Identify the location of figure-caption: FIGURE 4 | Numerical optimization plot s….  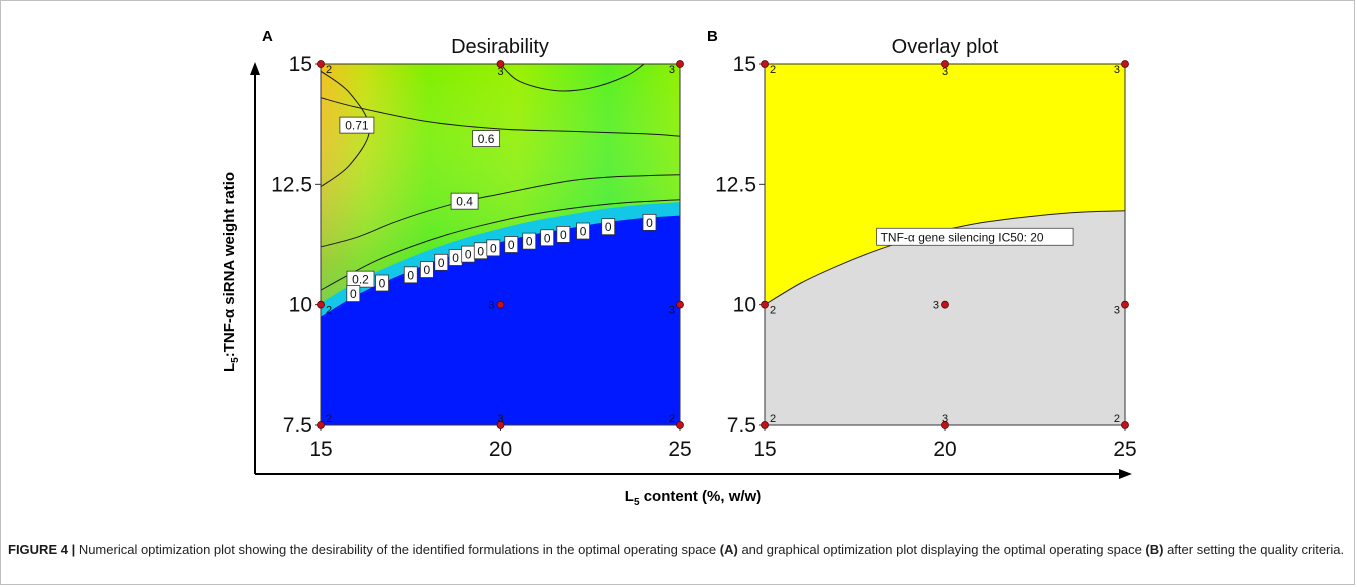
(678, 550).